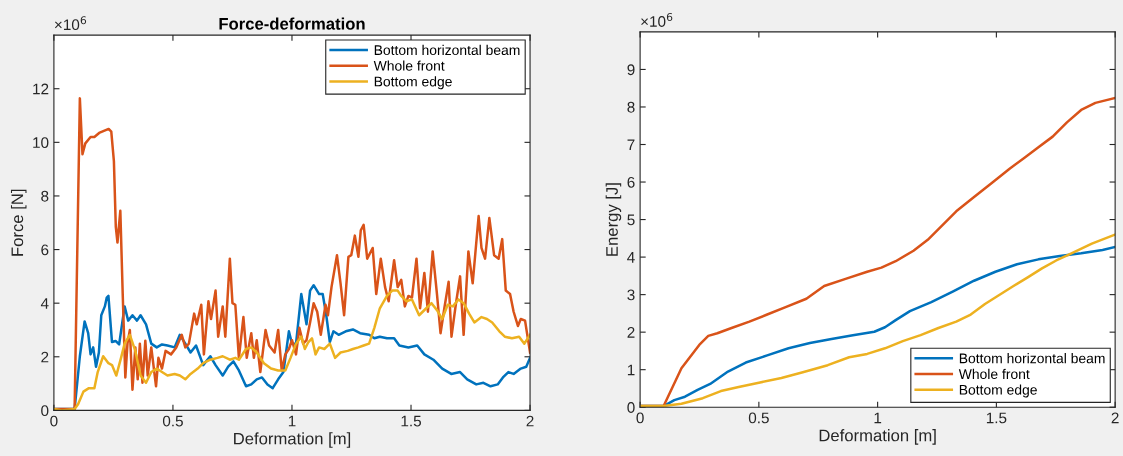 This screenshot has height=456, width=1123. What do you see at coordinates (41, 143) in the screenshot?
I see `y-tick-label: 10` at bounding box center [41, 143].